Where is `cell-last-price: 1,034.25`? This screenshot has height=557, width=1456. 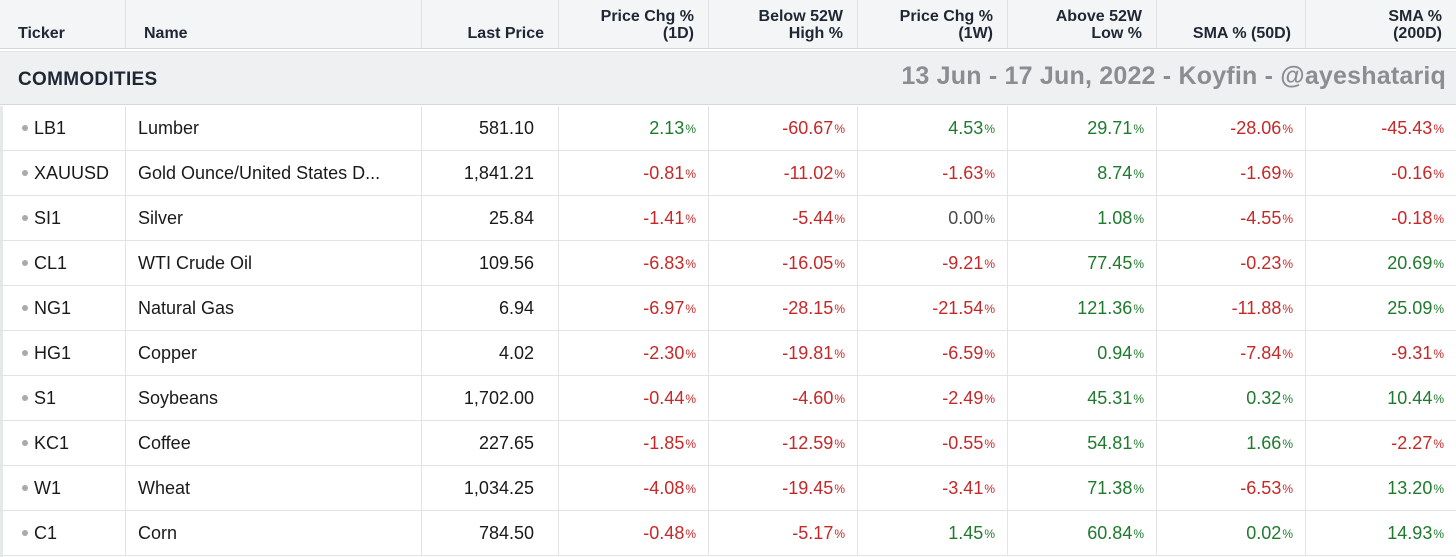
cell-last-price: 1,034.25 is located at coordinates (490, 488).